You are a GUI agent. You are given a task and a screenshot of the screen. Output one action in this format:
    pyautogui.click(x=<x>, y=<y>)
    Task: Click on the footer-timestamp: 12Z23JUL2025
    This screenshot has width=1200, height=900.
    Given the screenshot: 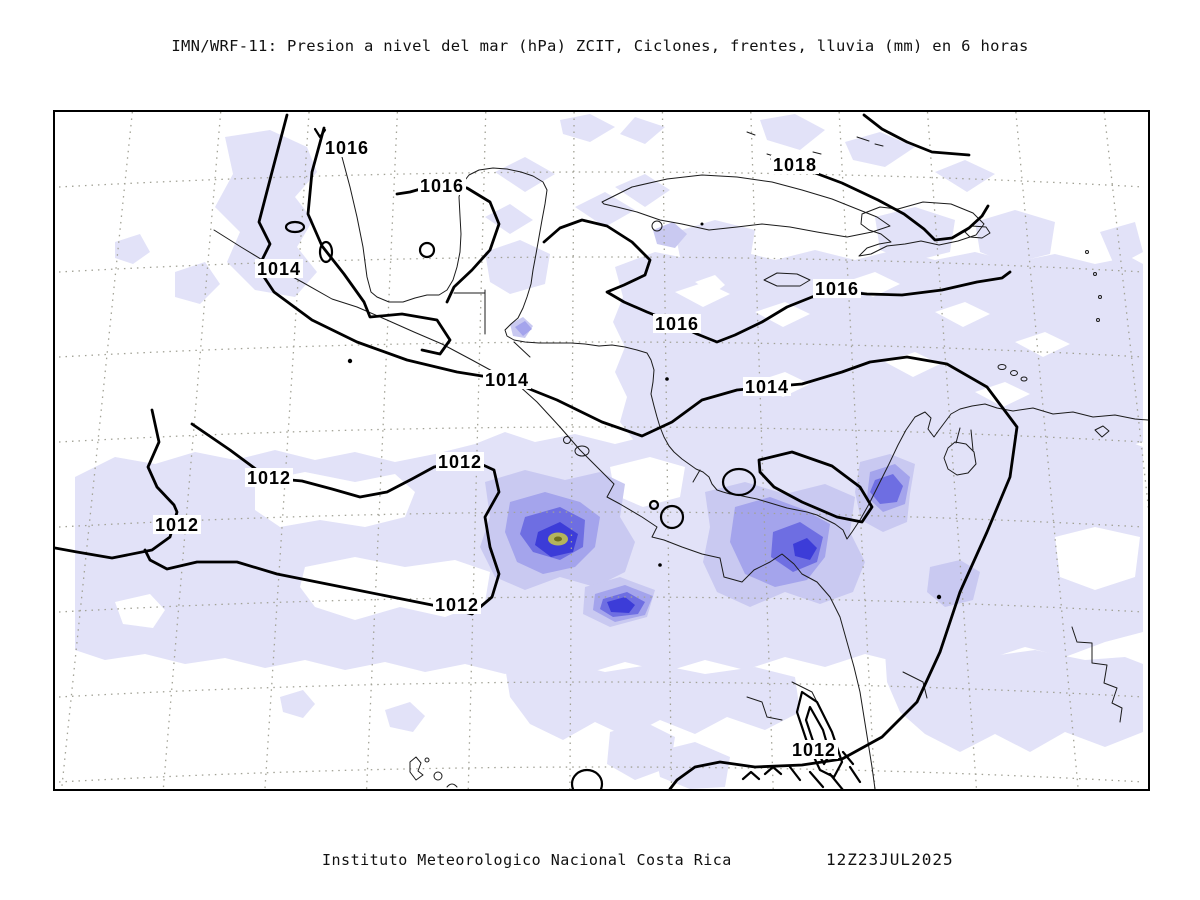 What is the action you would take?
    pyautogui.click(x=890, y=859)
    